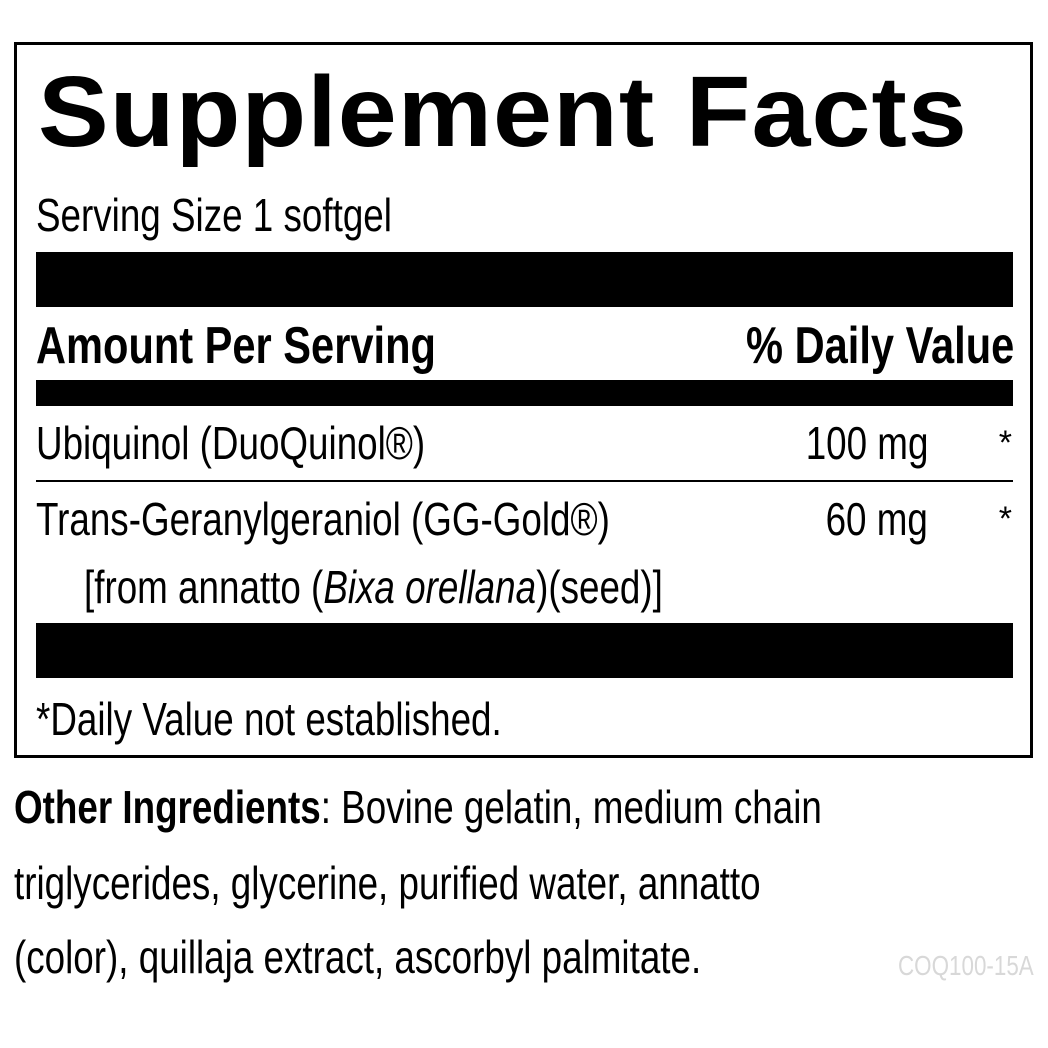  What do you see at coordinates (323, 519) in the screenshot?
I see `row-name: Trans-Geranylgeraniol (GG-Gold®)` at bounding box center [323, 519].